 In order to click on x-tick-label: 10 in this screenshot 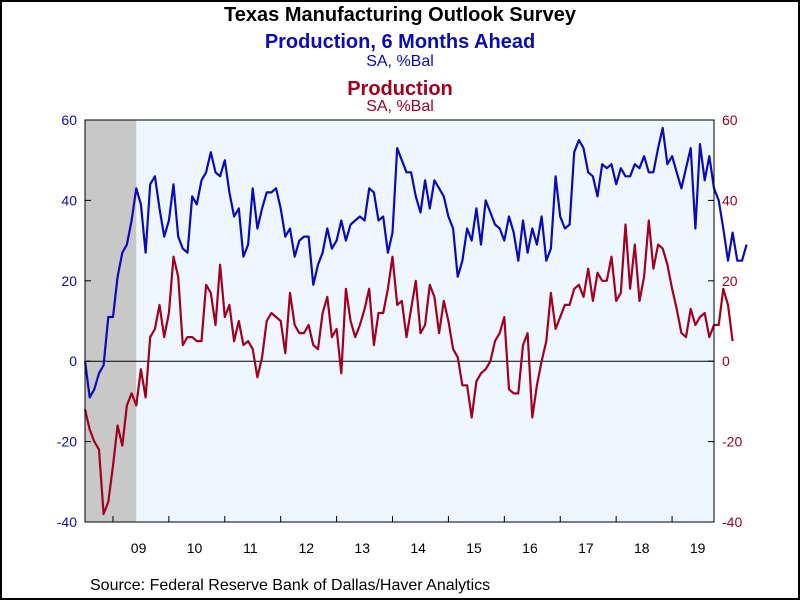, I will do `click(195, 548)`.